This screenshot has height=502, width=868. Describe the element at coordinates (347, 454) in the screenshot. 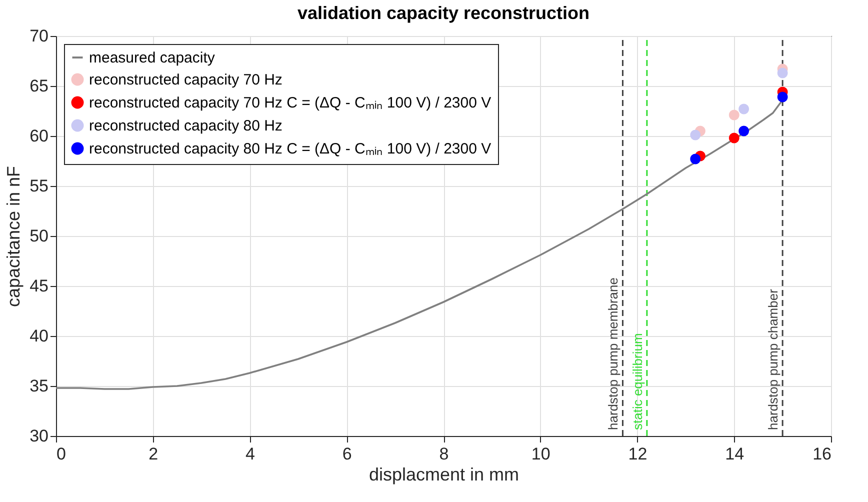

I see `x-tick-label: 6` at that location.